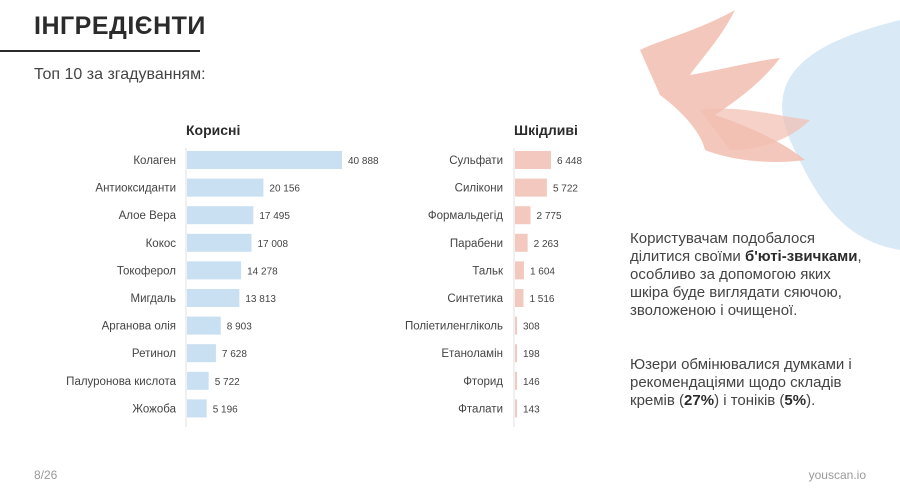  What do you see at coordinates (749, 400) in the screenshot?
I see `desc2-part-c: ) і тоніків (` at bounding box center [749, 400].